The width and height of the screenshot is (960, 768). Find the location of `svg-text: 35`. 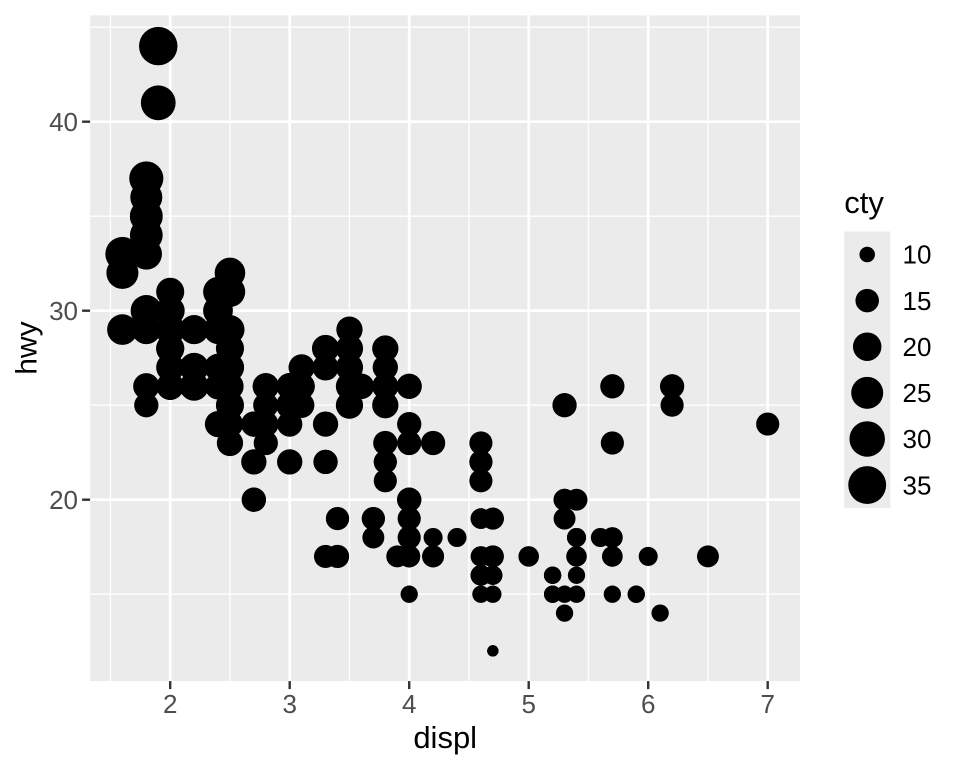

svg-text: 35 is located at coordinates (917, 485).